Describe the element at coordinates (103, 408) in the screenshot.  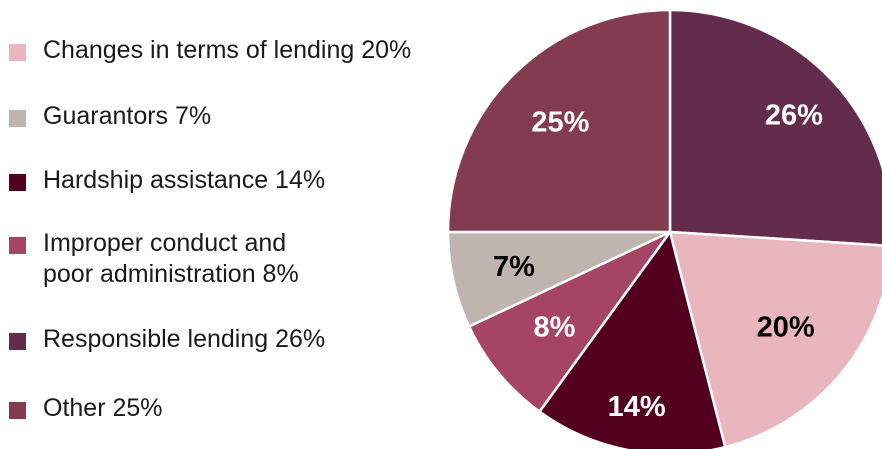
I see `legend-label-other: Other 25%` at that location.